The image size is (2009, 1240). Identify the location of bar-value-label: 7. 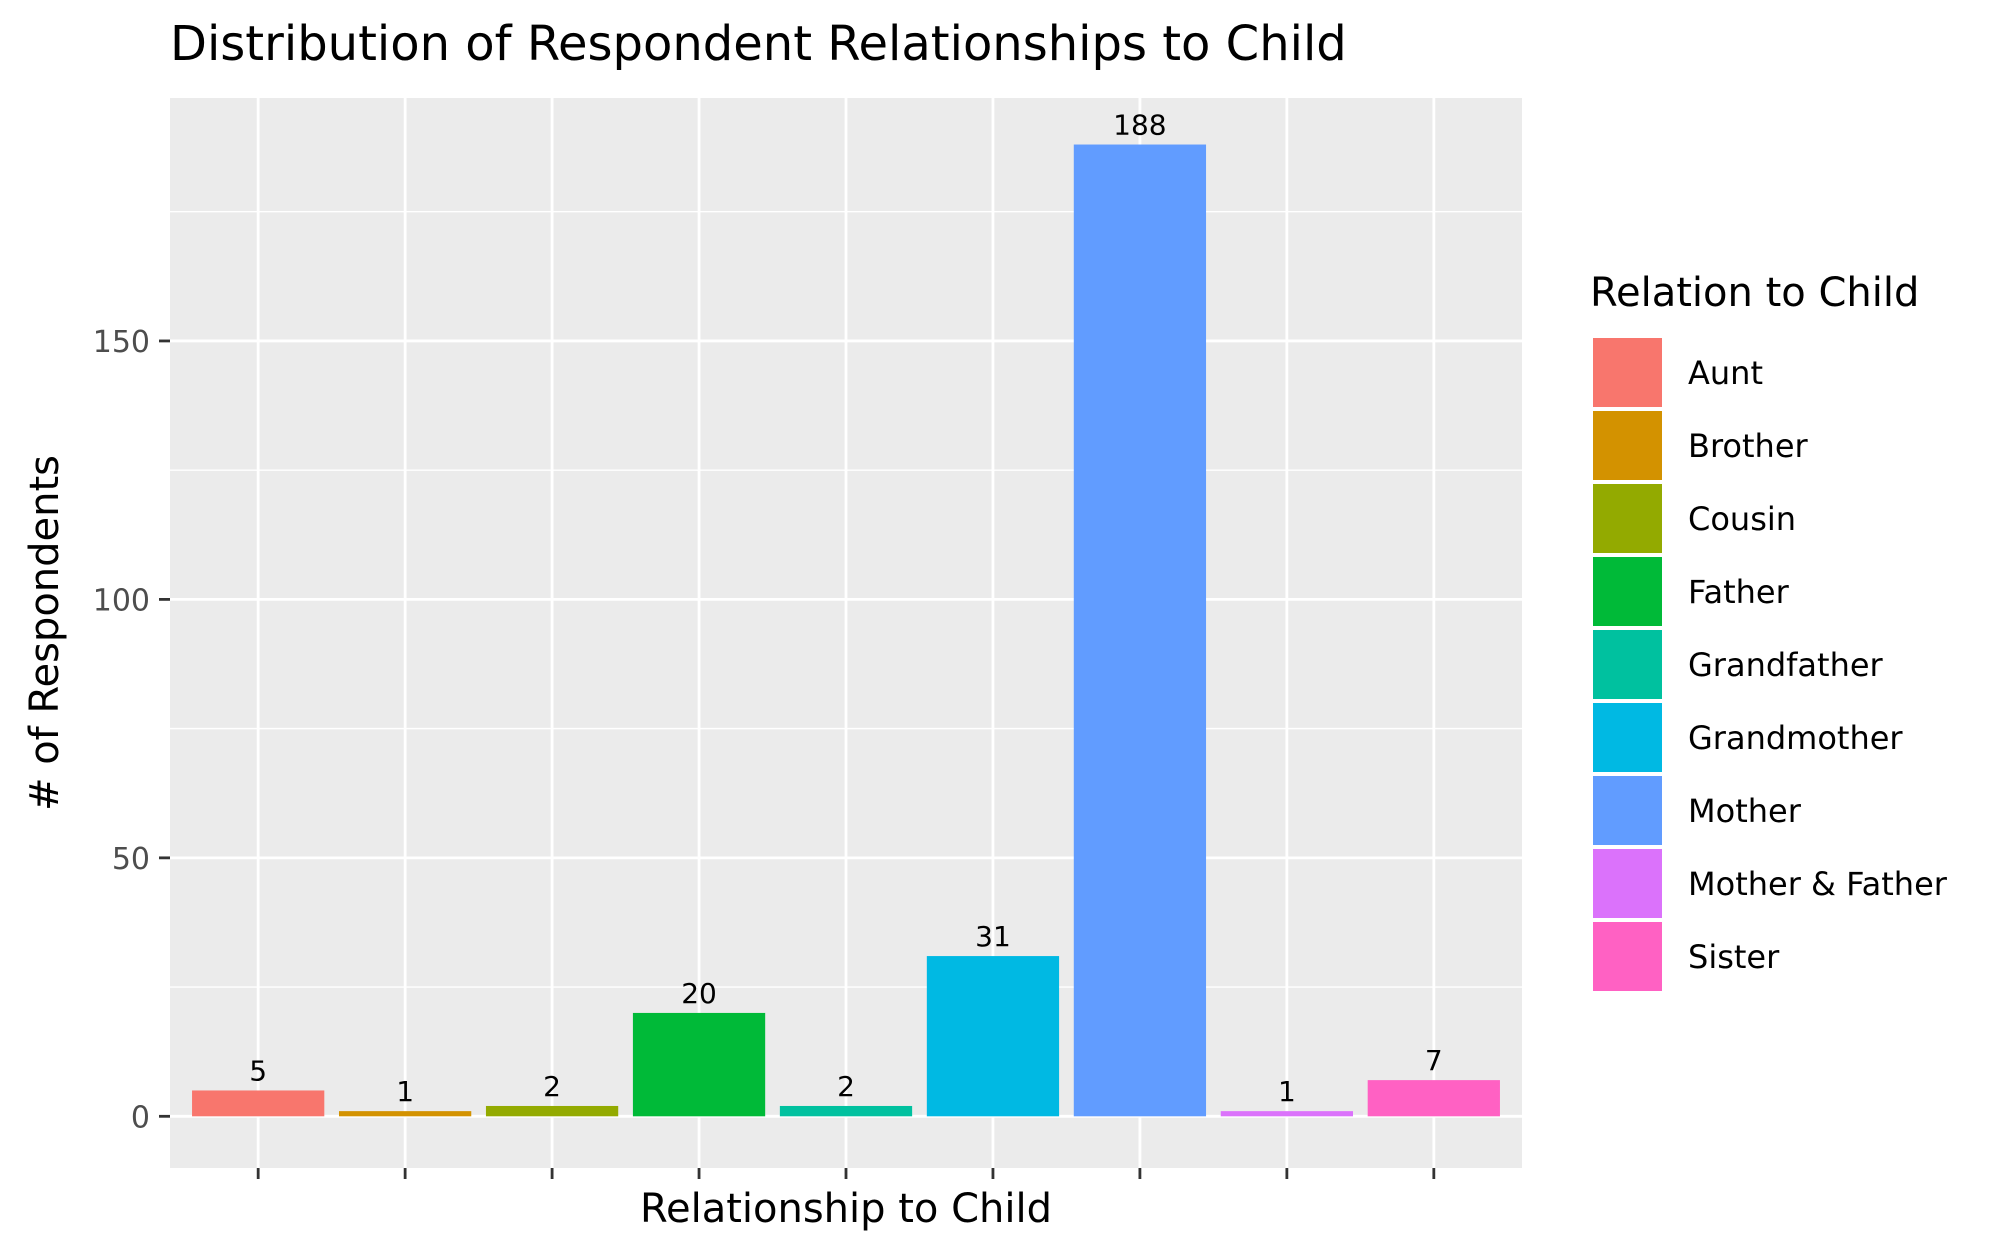
(1434, 1060).